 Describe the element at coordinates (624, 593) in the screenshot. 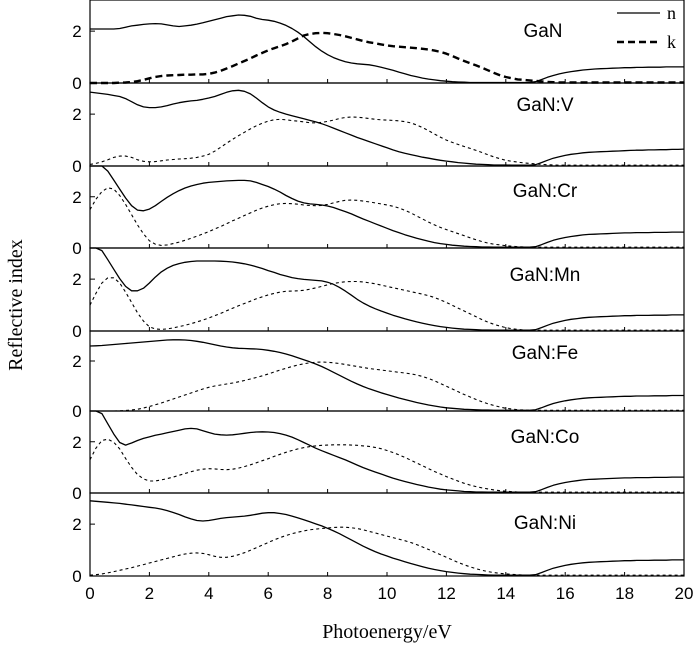

I see `x-tick-label: 18` at that location.